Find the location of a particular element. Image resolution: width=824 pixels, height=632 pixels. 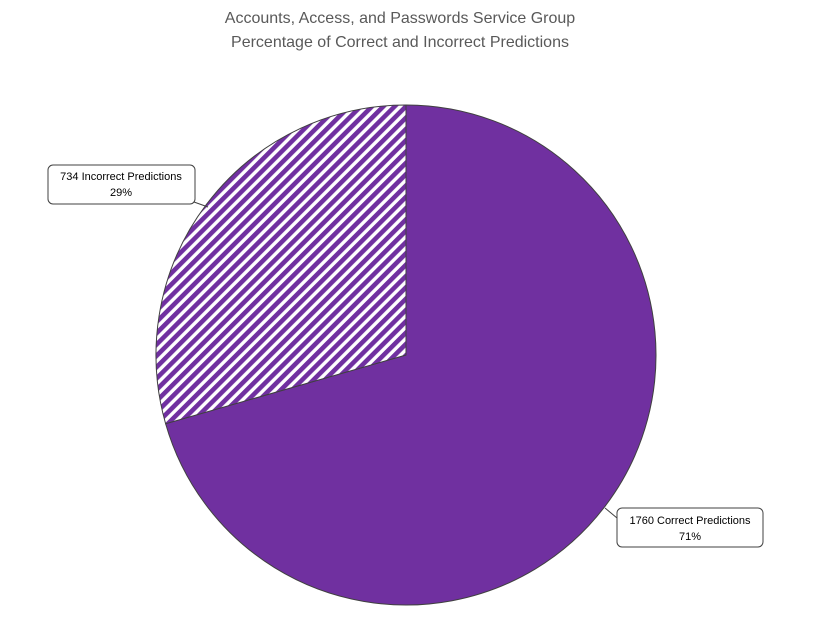

correct-leader-line is located at coordinates (611, 513).